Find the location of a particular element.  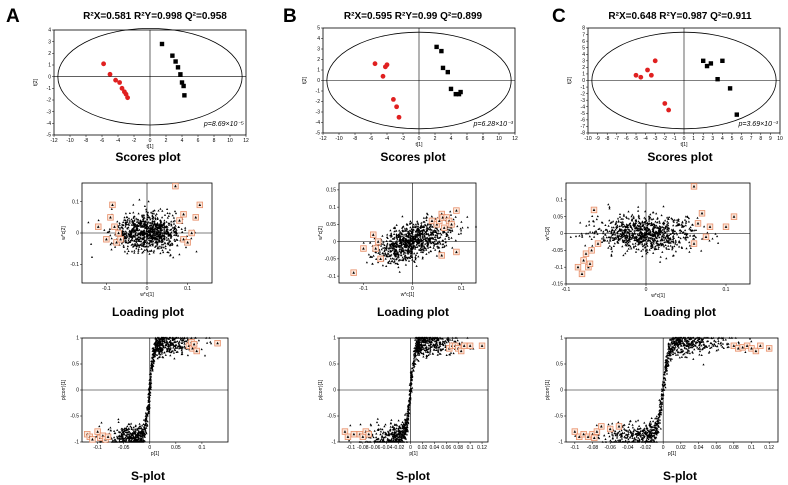

y-tick-label: -1 is located at coordinates (583, 88).